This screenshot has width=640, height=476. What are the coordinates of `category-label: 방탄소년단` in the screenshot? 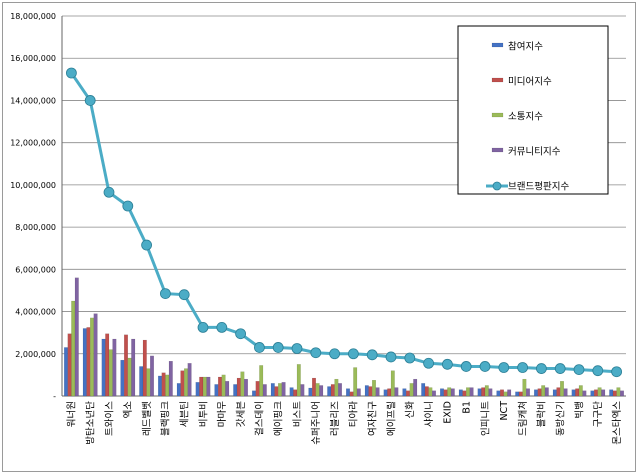 It's located at (91, 423).